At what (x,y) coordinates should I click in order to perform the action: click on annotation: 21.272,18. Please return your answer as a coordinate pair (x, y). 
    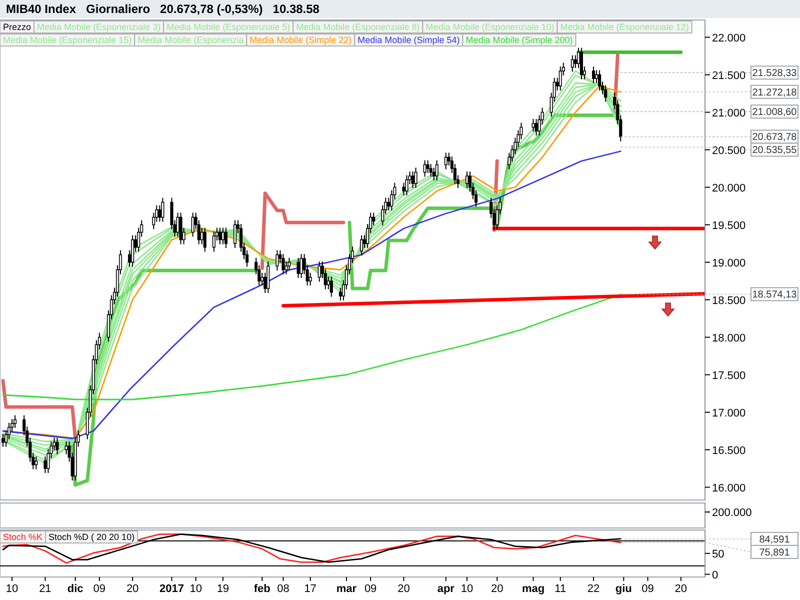
    Looking at the image, I should click on (775, 92).